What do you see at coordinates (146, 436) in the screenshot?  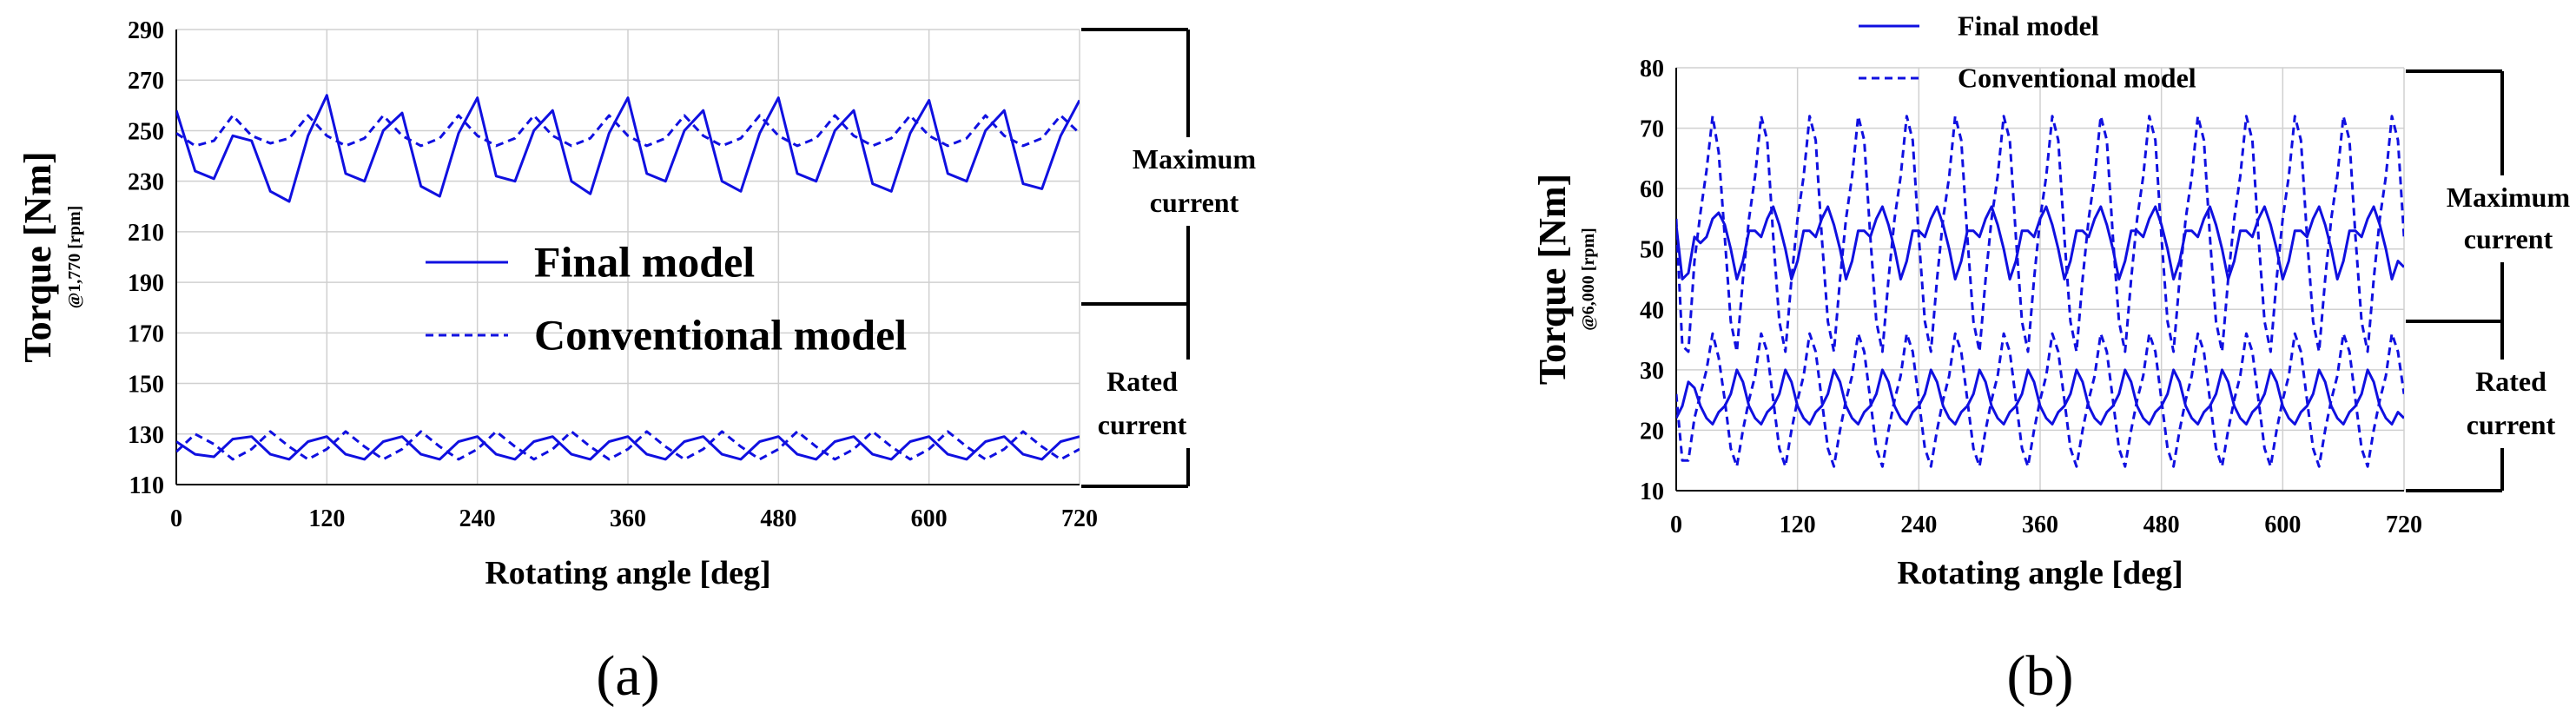 I see `y-tick-label: 130` at bounding box center [146, 436].